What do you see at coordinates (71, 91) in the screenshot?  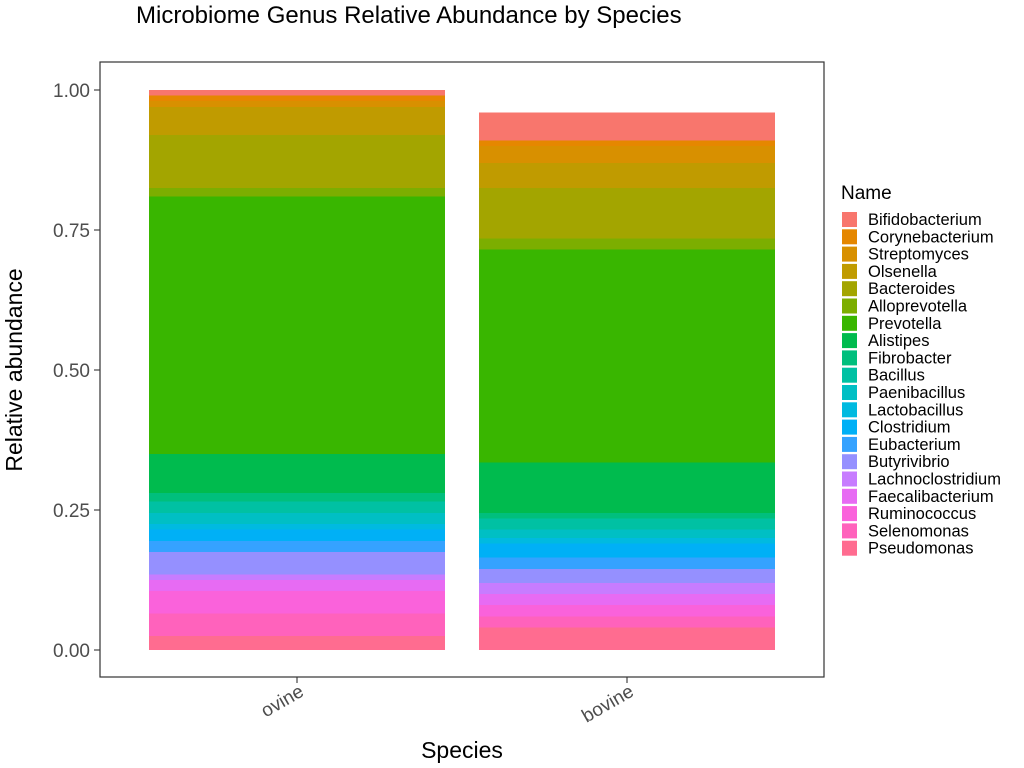 I see `y-tick-label: 1.00` at bounding box center [71, 91].